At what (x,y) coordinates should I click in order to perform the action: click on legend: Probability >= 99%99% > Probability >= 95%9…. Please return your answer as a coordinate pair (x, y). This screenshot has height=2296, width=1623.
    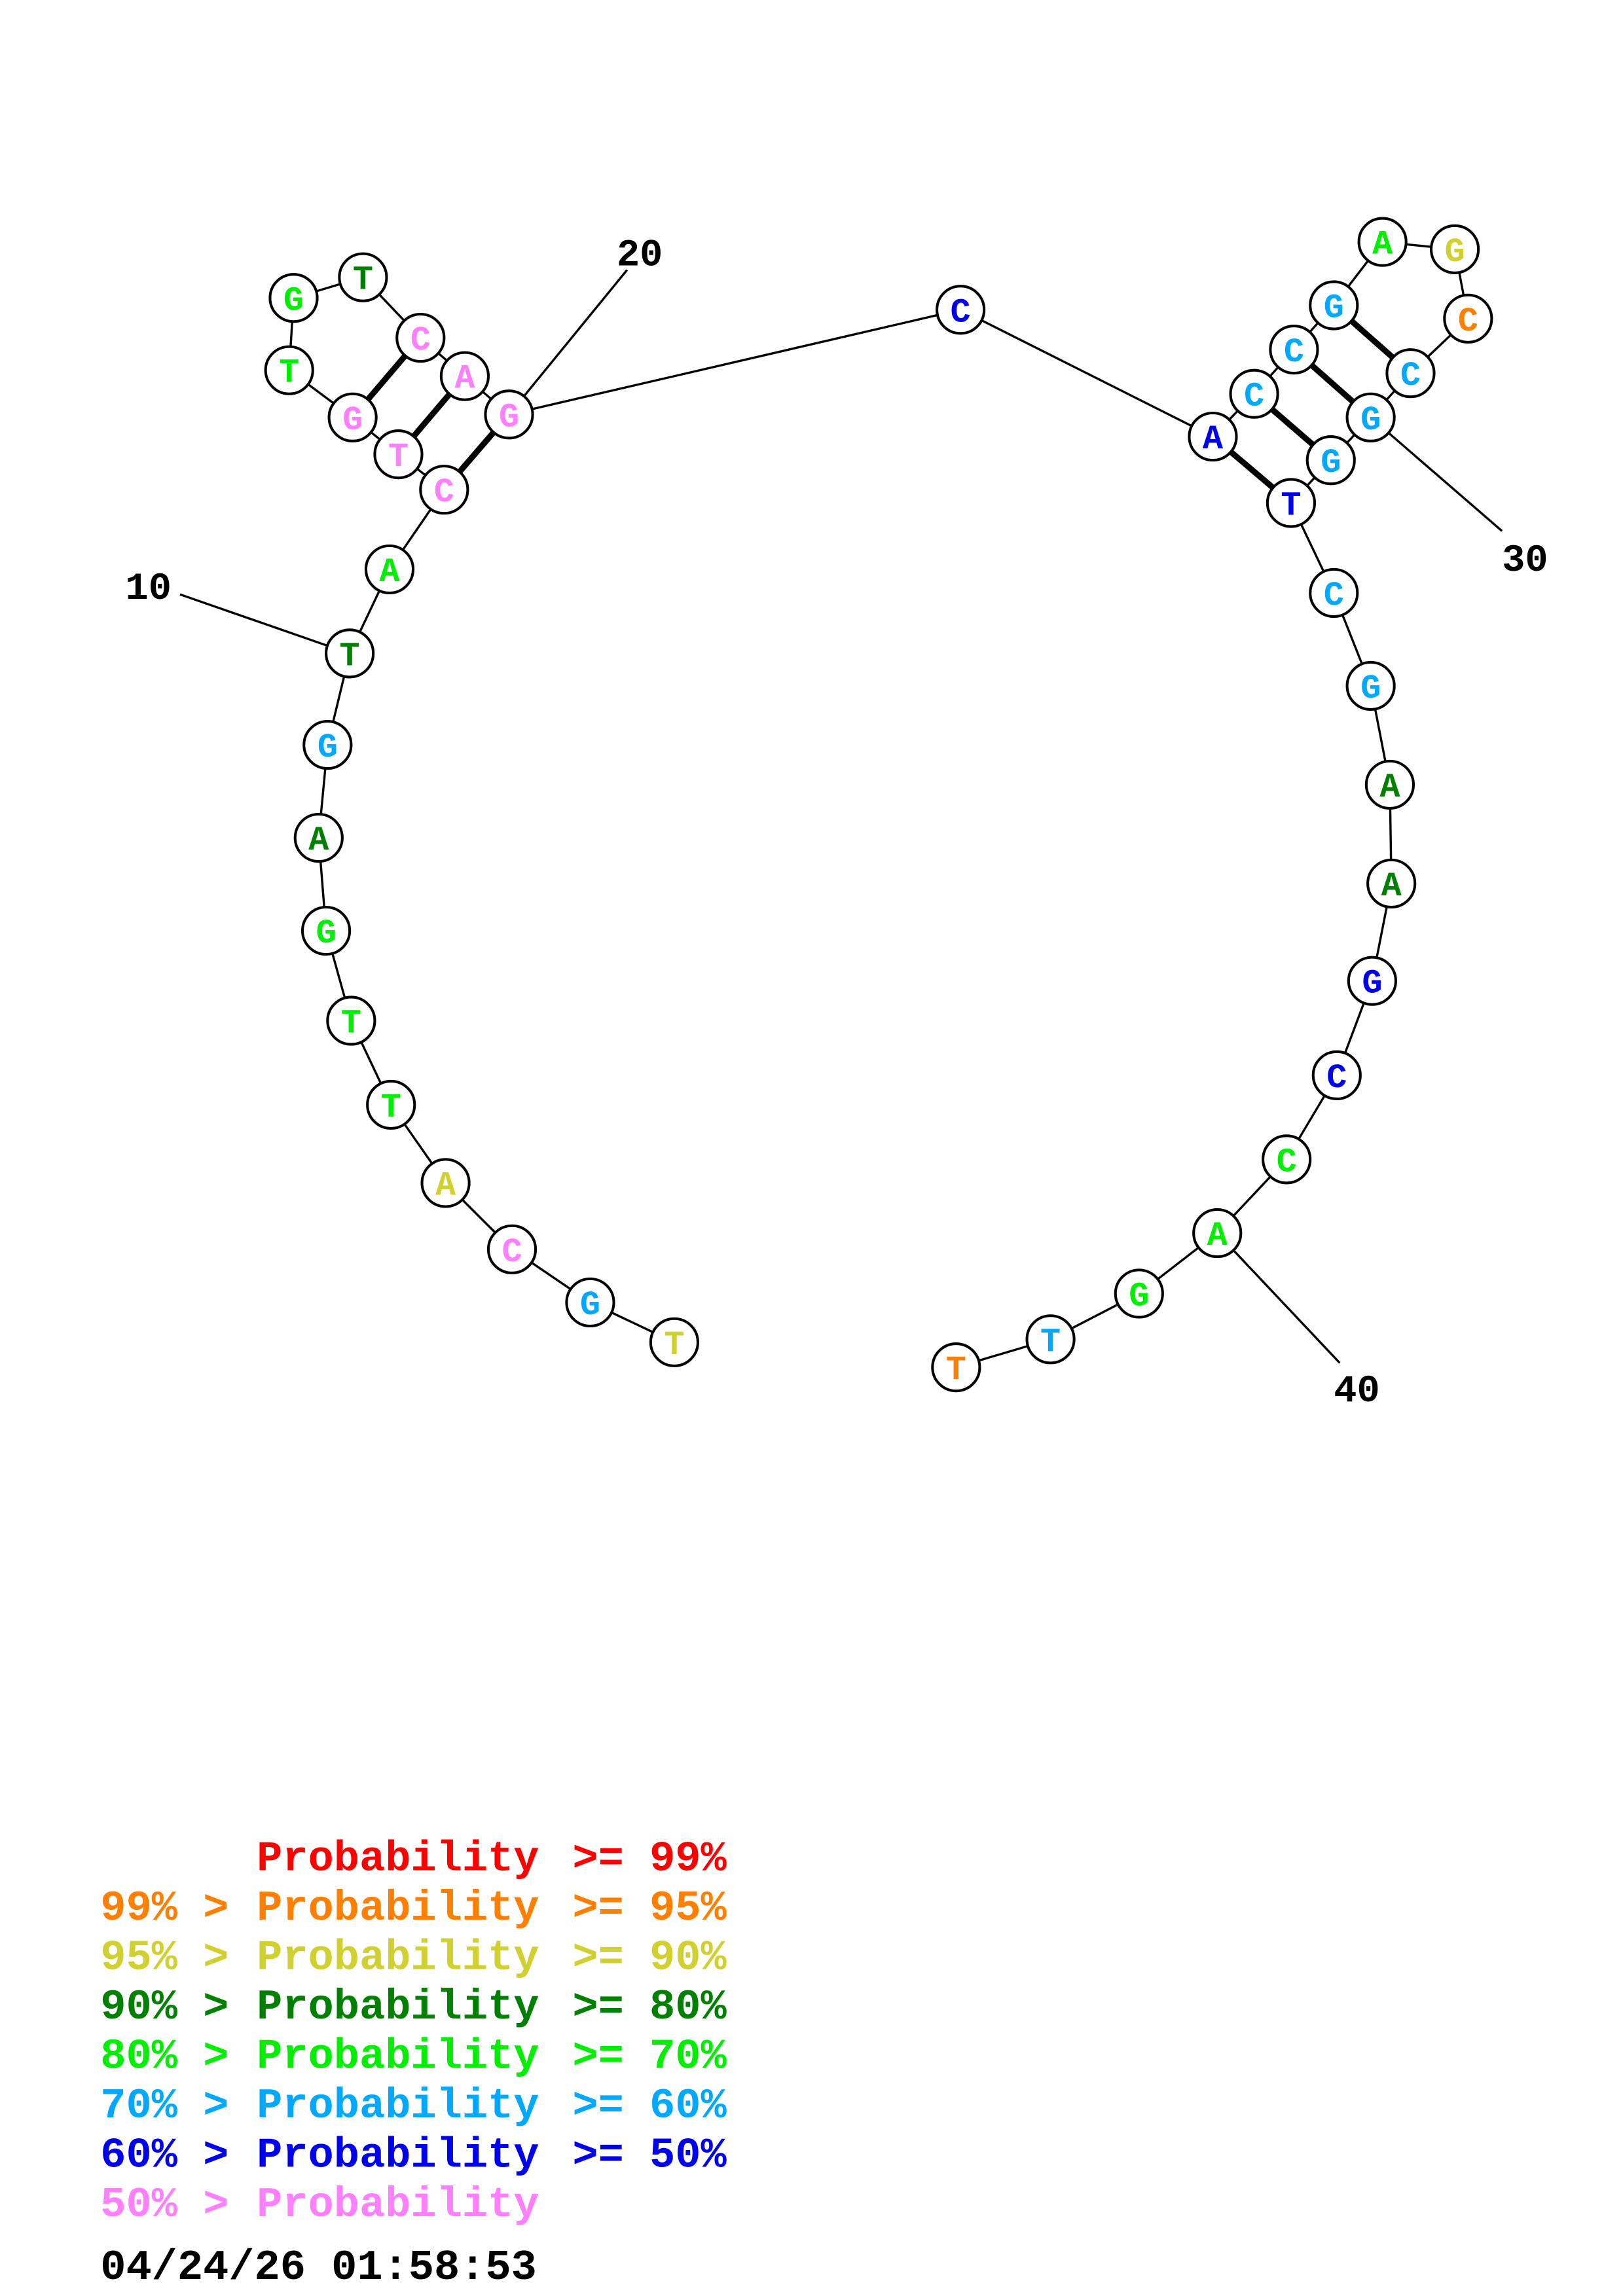
    Looking at the image, I should click on (413, 2063).